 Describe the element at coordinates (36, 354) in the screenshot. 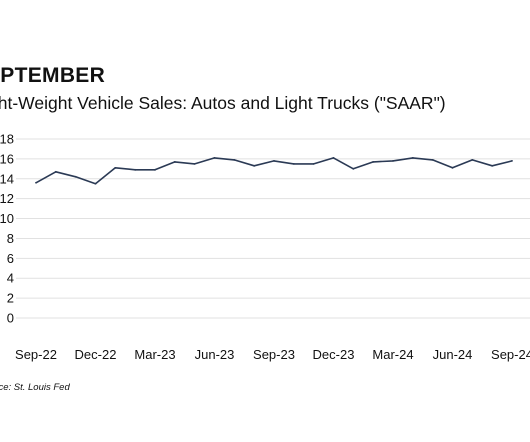

I see `x-tick-label: Sep-22` at that location.